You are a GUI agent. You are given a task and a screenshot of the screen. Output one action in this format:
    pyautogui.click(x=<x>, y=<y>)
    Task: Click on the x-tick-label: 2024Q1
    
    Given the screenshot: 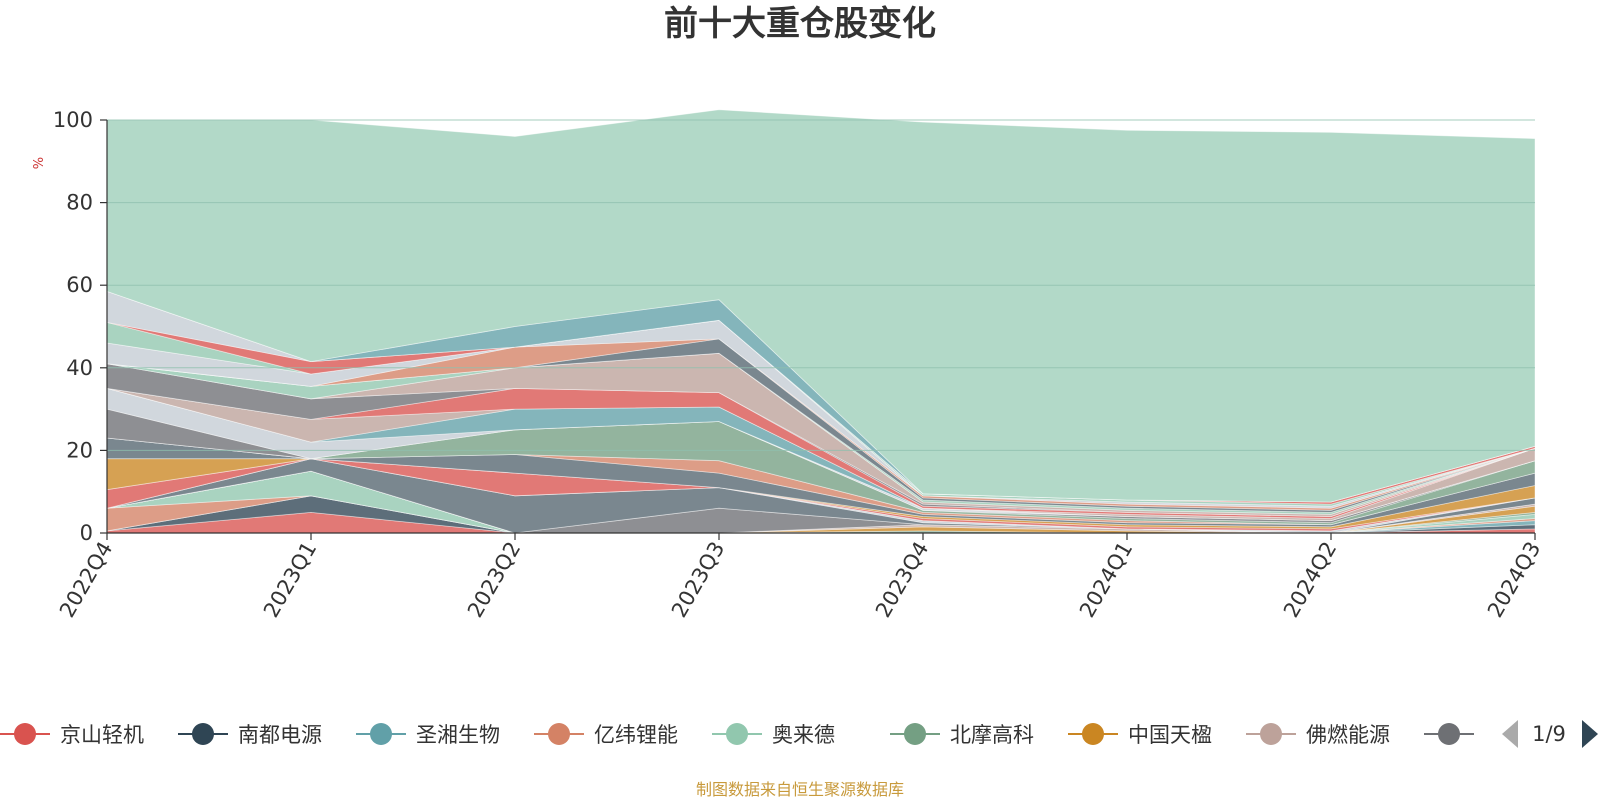 What is the action you would take?
    pyautogui.click(x=1106, y=580)
    